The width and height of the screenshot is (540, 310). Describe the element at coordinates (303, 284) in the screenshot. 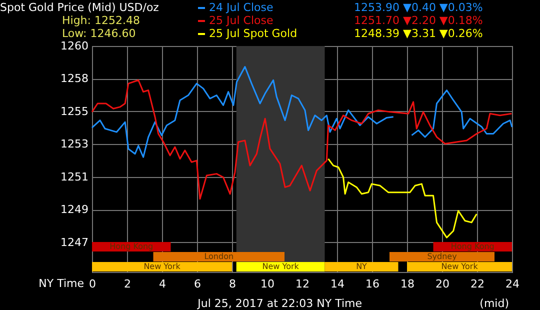

I see `x-tick-label: 12` at that location.